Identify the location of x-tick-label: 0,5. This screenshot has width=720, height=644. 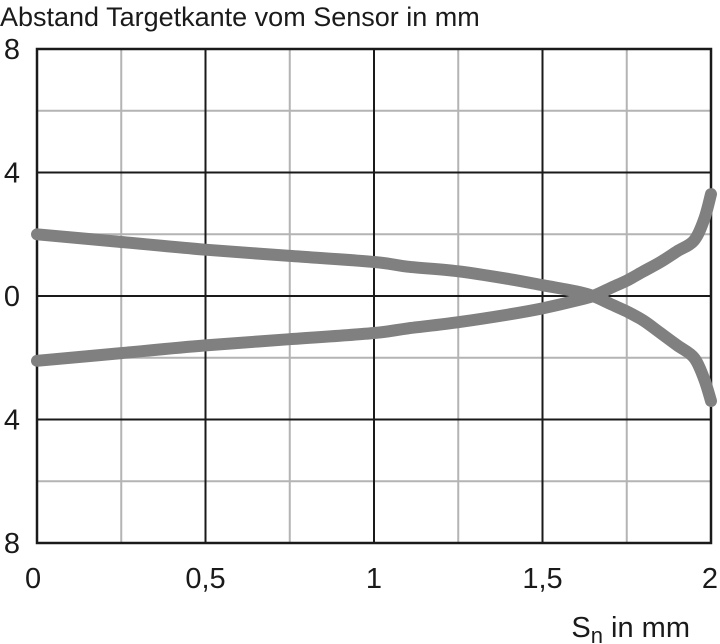
(205, 579).